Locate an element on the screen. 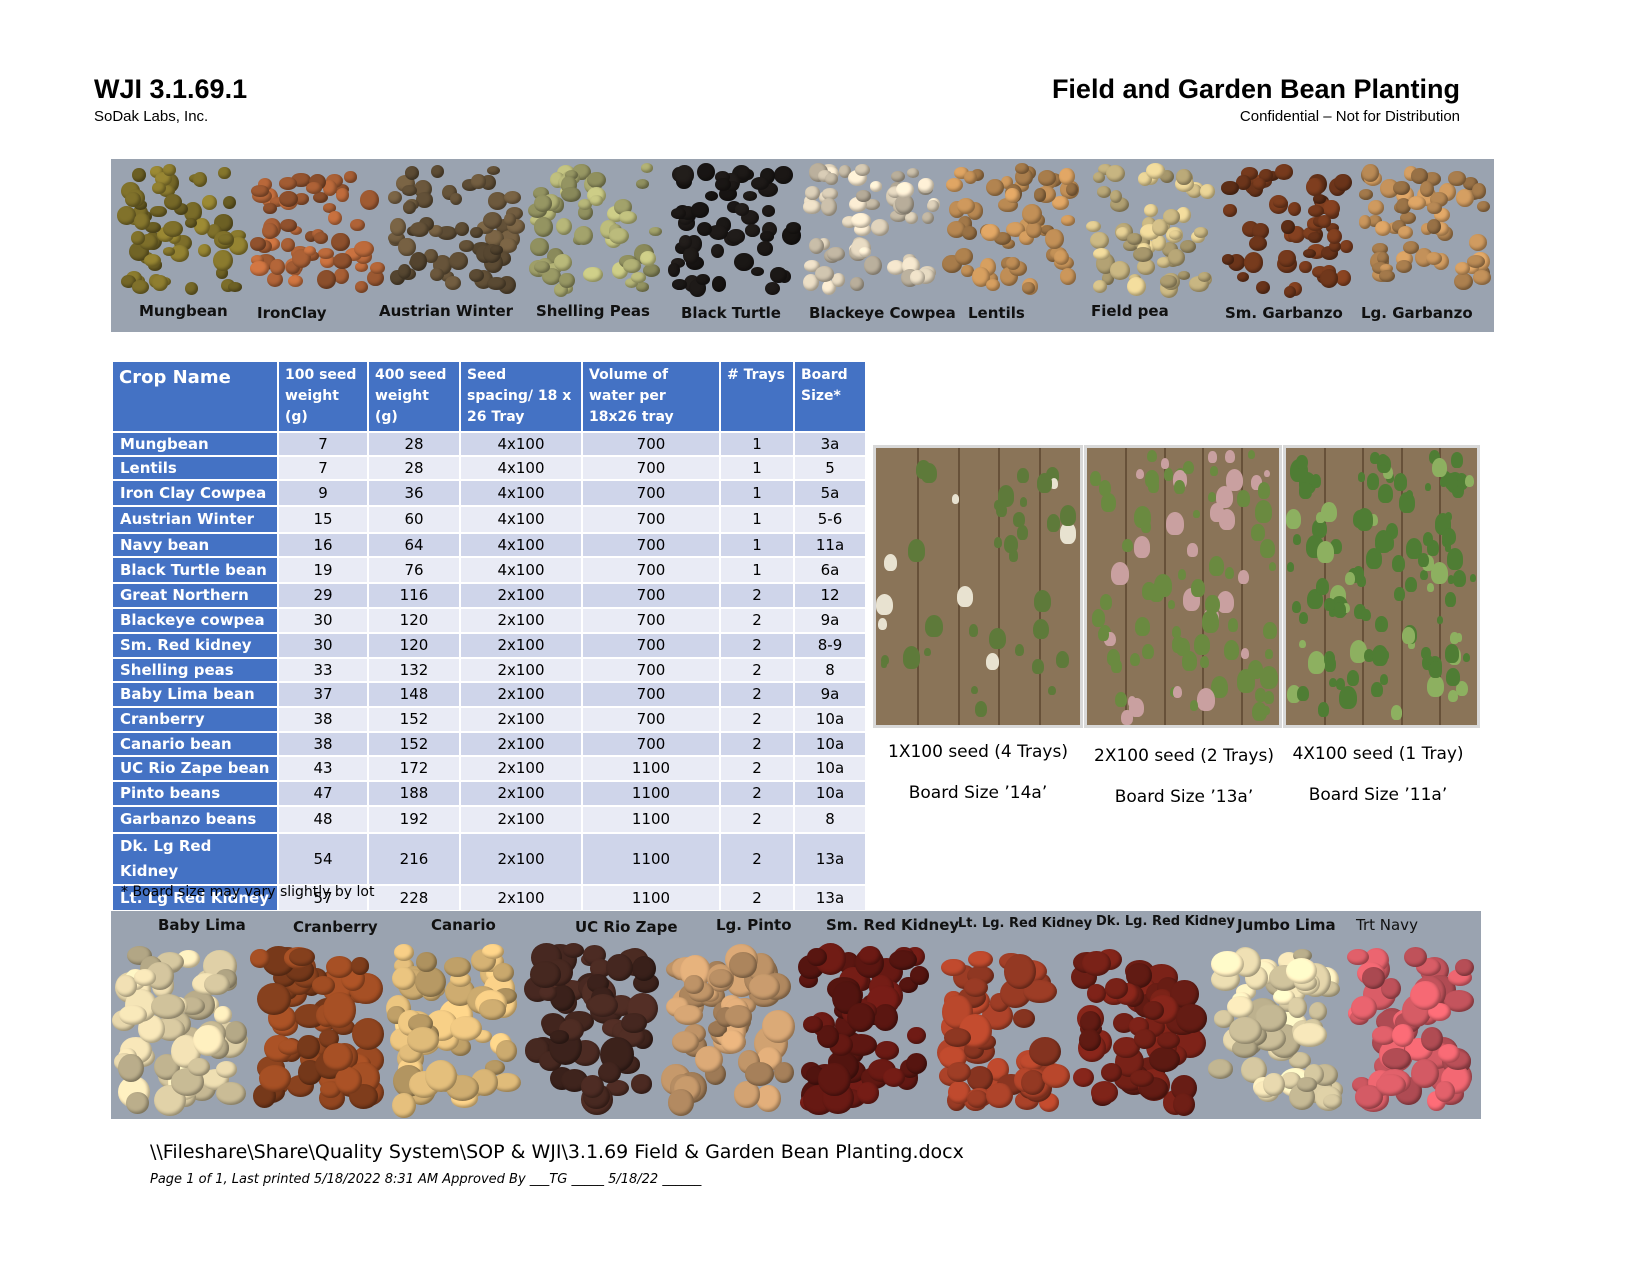  table-cell: 152 is located at coordinates (414, 744).